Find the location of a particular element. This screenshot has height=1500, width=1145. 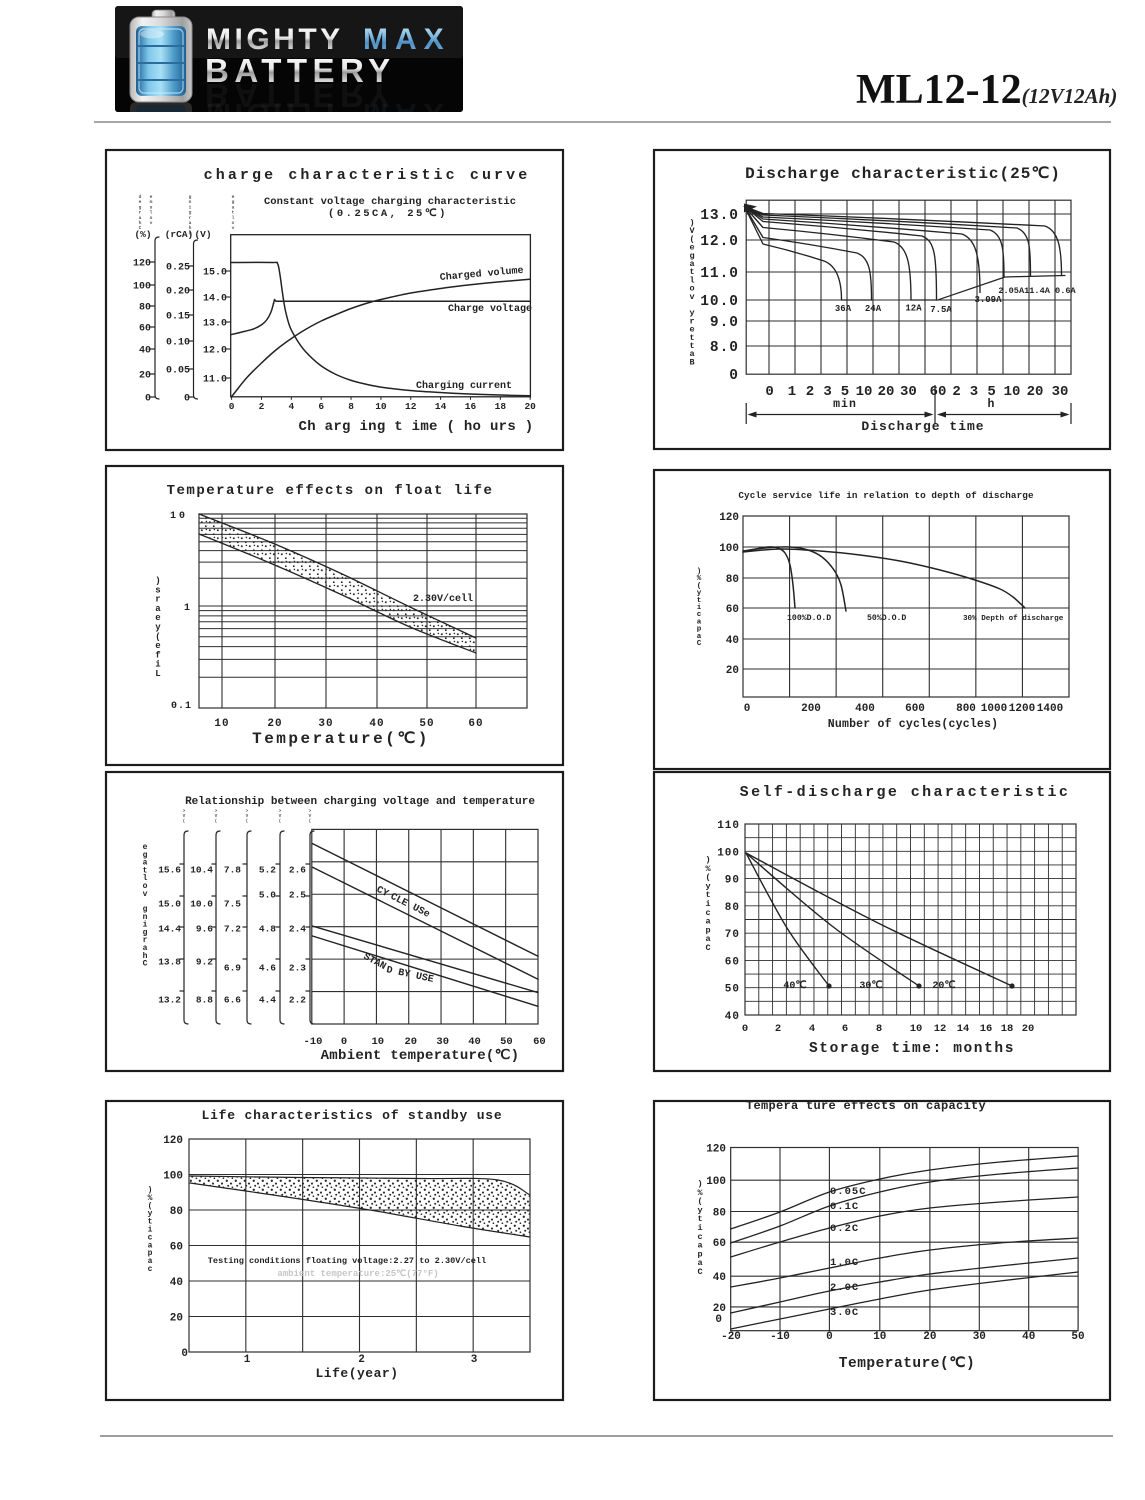

svg-text: L is located at coordinates (157, 674).